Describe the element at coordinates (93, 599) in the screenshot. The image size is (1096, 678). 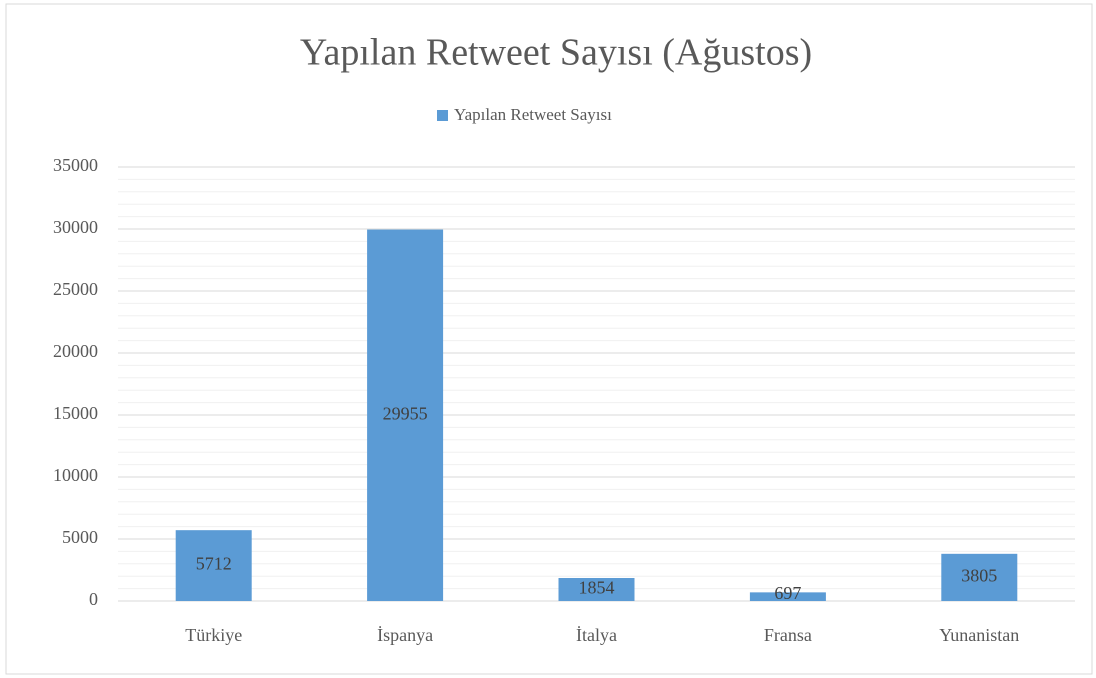
I see `y-tick-label: 0` at that location.